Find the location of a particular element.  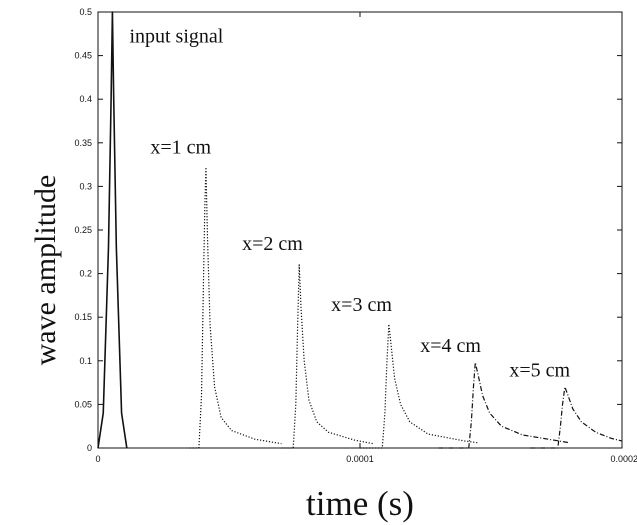

y-tick-label: 0.05 is located at coordinates (83, 404).